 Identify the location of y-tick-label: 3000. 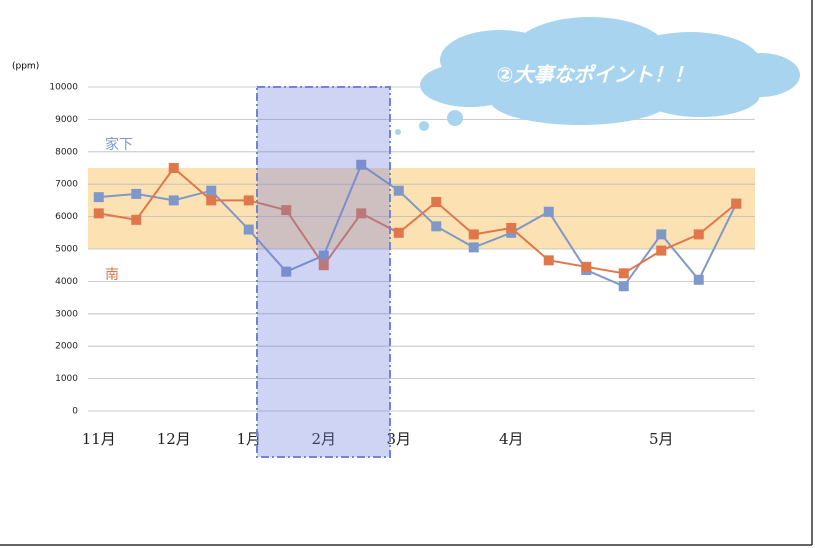
(66, 314).